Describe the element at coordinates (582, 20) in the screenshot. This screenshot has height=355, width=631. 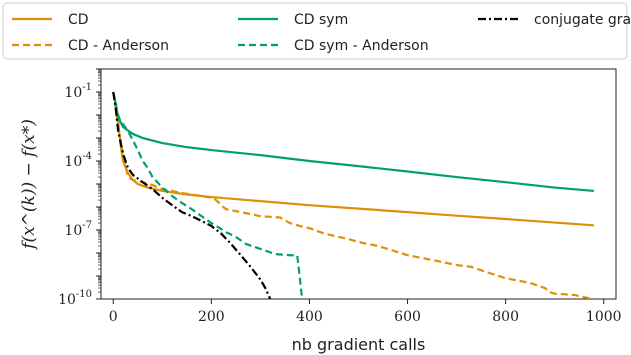
I see `legend-label-4: conjugate grad.` at that location.